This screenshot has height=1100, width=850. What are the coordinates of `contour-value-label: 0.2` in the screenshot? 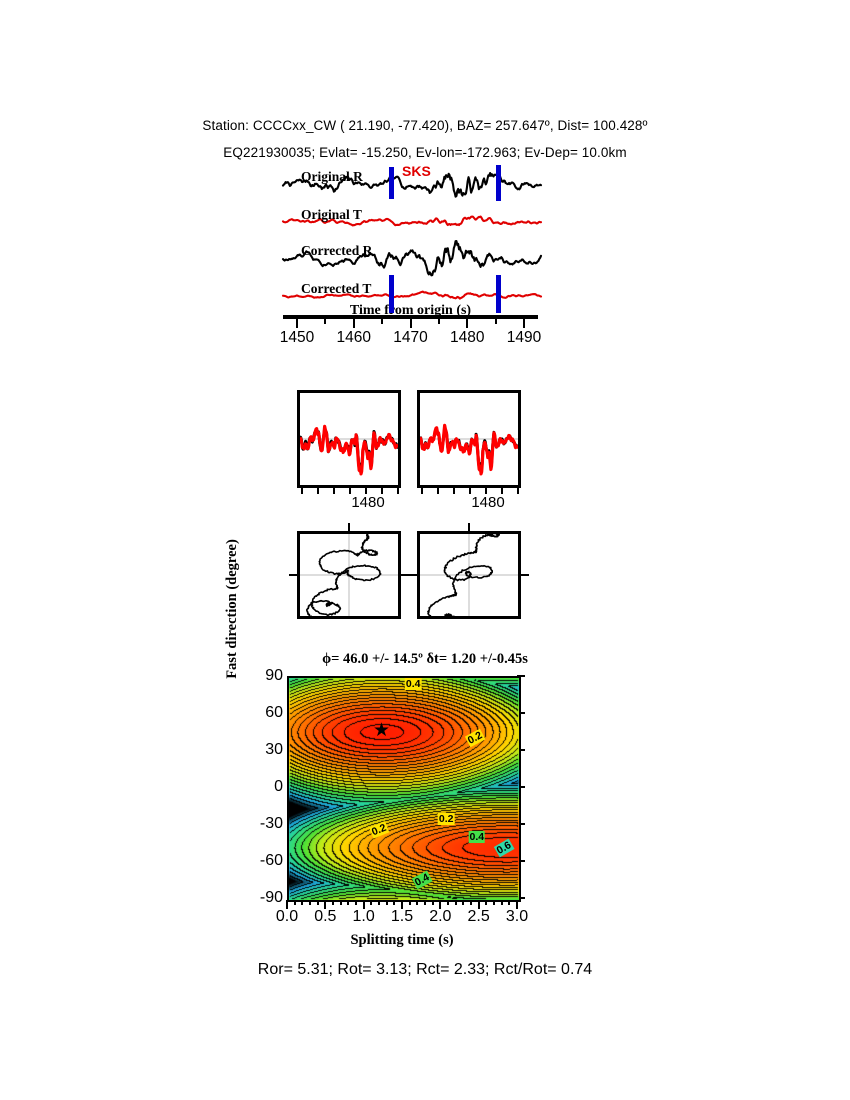 It's located at (446, 818).